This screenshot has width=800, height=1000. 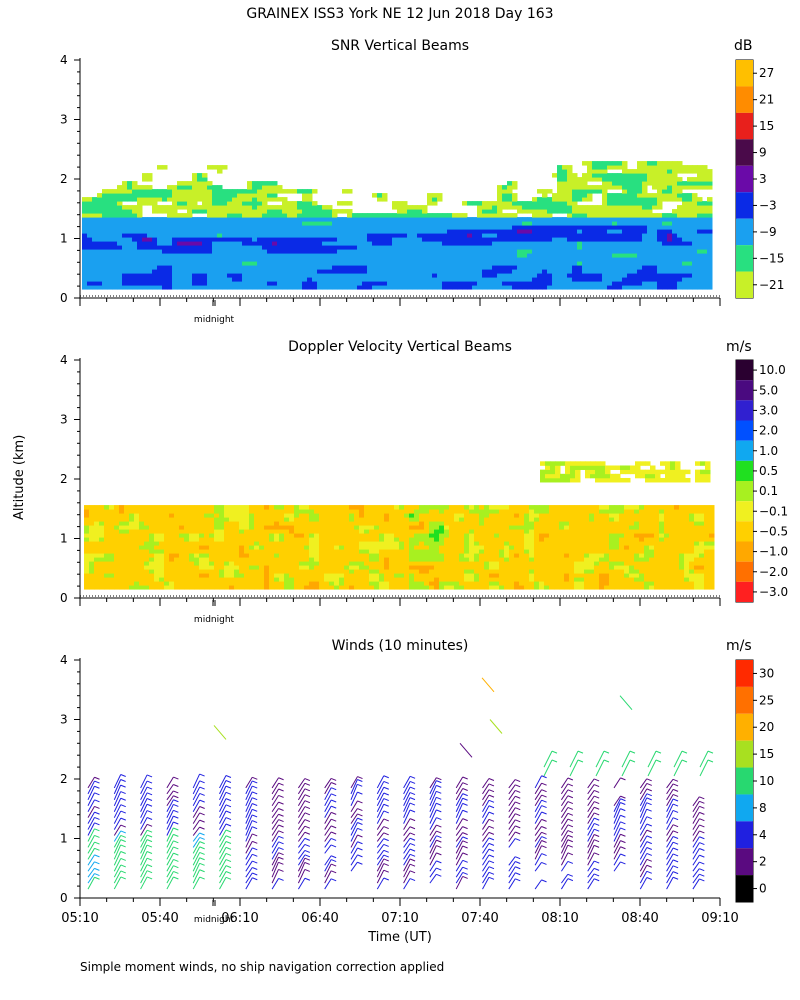 What do you see at coordinates (763, 808) in the screenshot?
I see `colorbar-label: 8` at bounding box center [763, 808].